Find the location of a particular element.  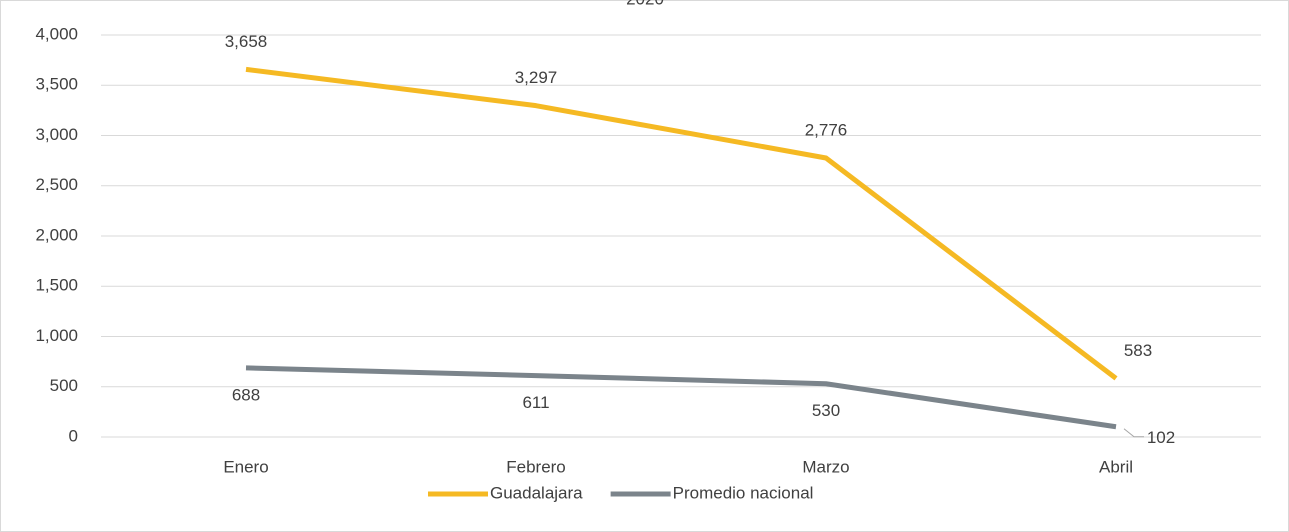

legend-label: Guadalajara is located at coordinates (536, 492).